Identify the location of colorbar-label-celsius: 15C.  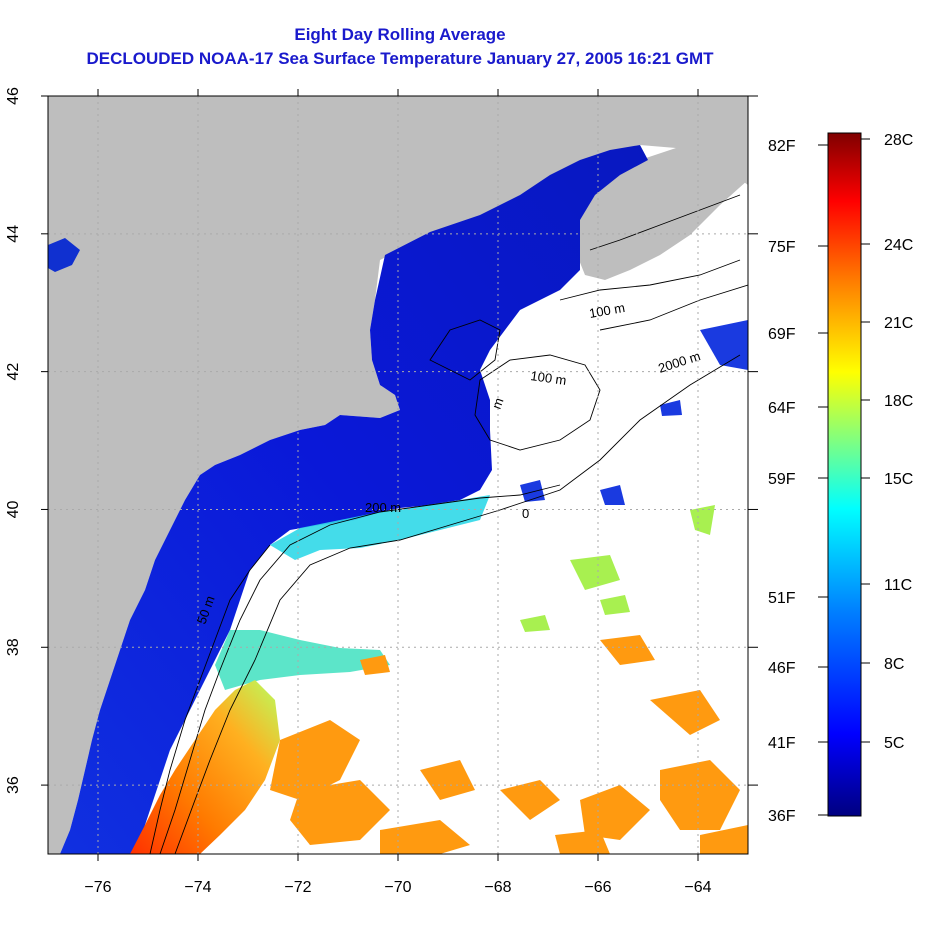
(898, 479).